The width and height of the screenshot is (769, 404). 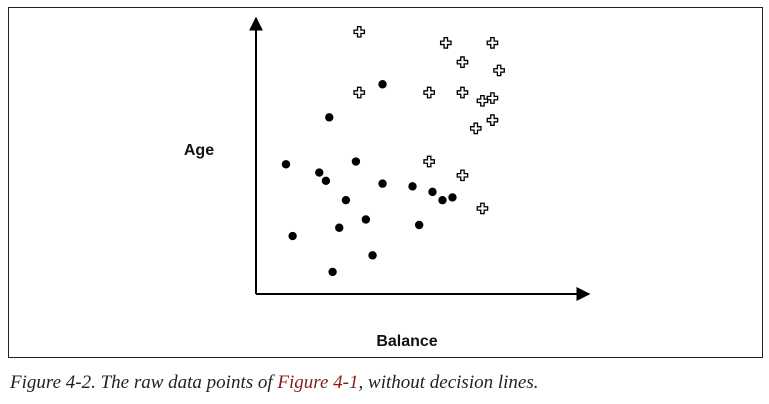 I want to click on caption-prefix: Figure 4-2. The raw data points of, so click(x=144, y=382).